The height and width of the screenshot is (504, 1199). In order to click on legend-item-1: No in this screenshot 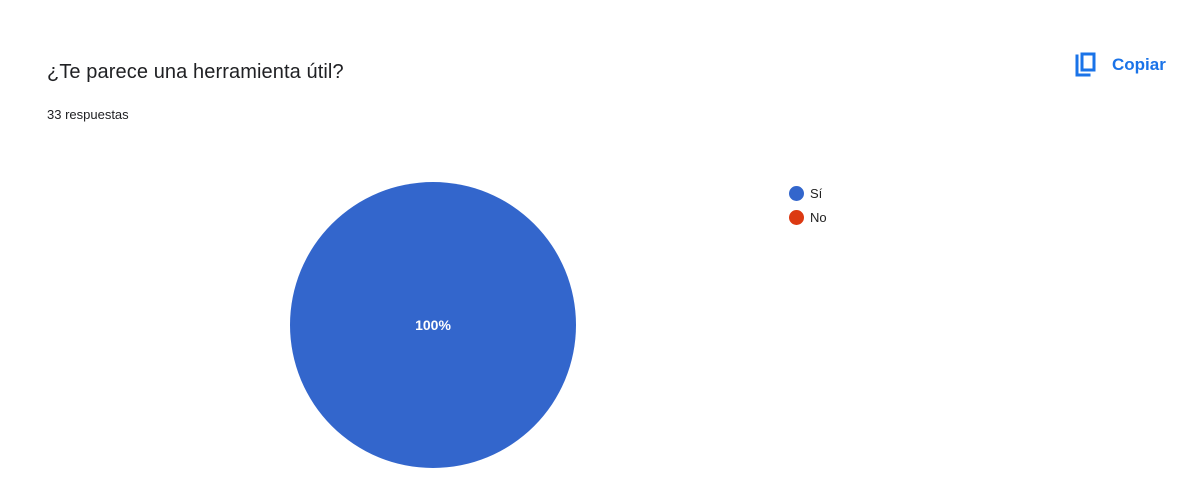, I will do `click(808, 217)`.